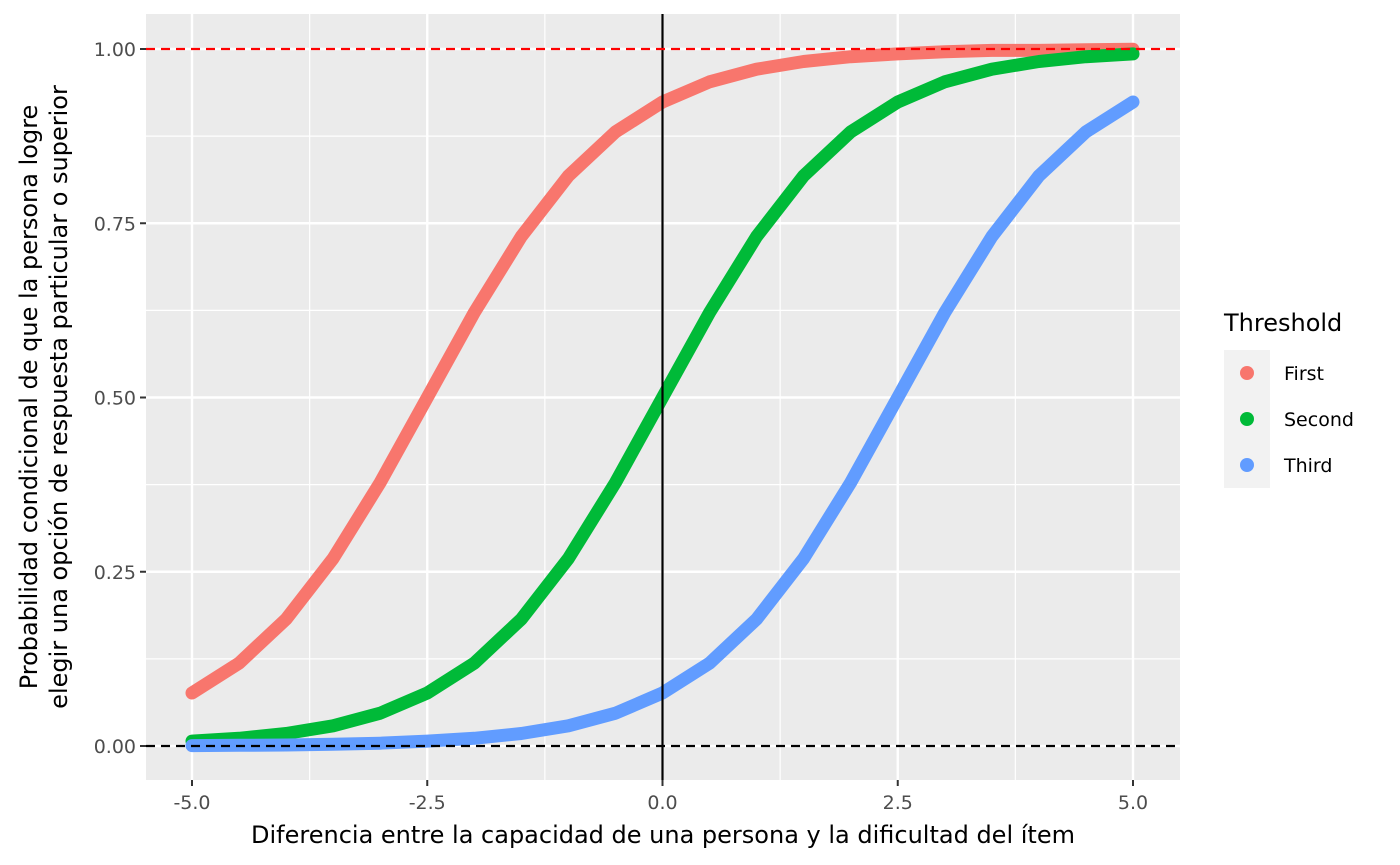 The width and height of the screenshot is (1400, 865). I want to click on x-tick-label: -2.5, so click(427, 803).